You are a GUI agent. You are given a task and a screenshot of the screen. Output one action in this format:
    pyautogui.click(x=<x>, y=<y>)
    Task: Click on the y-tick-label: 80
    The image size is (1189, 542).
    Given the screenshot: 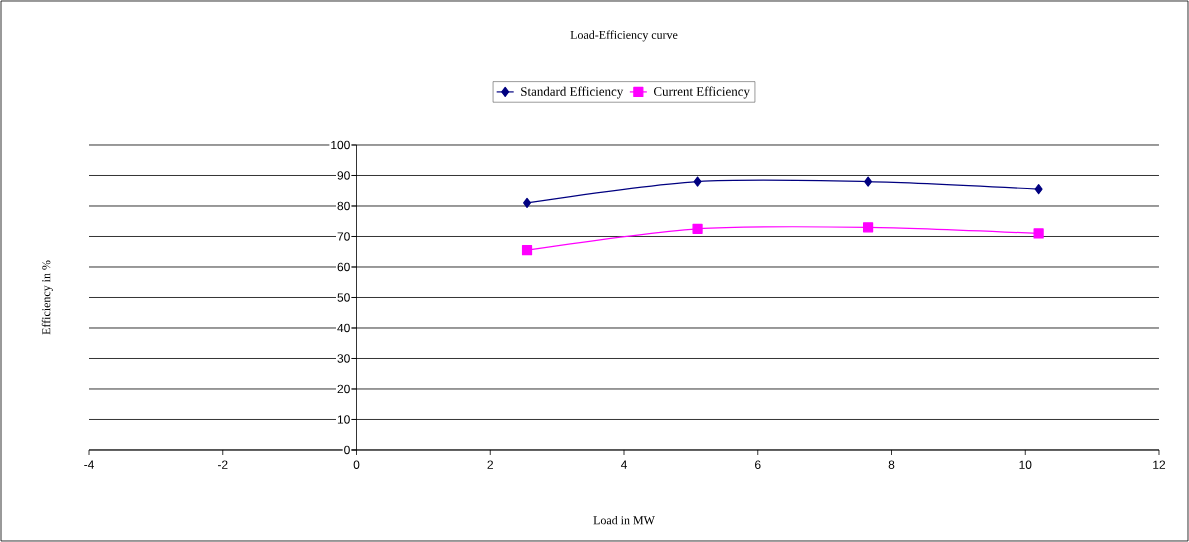 What is the action you would take?
    pyautogui.click(x=343, y=206)
    